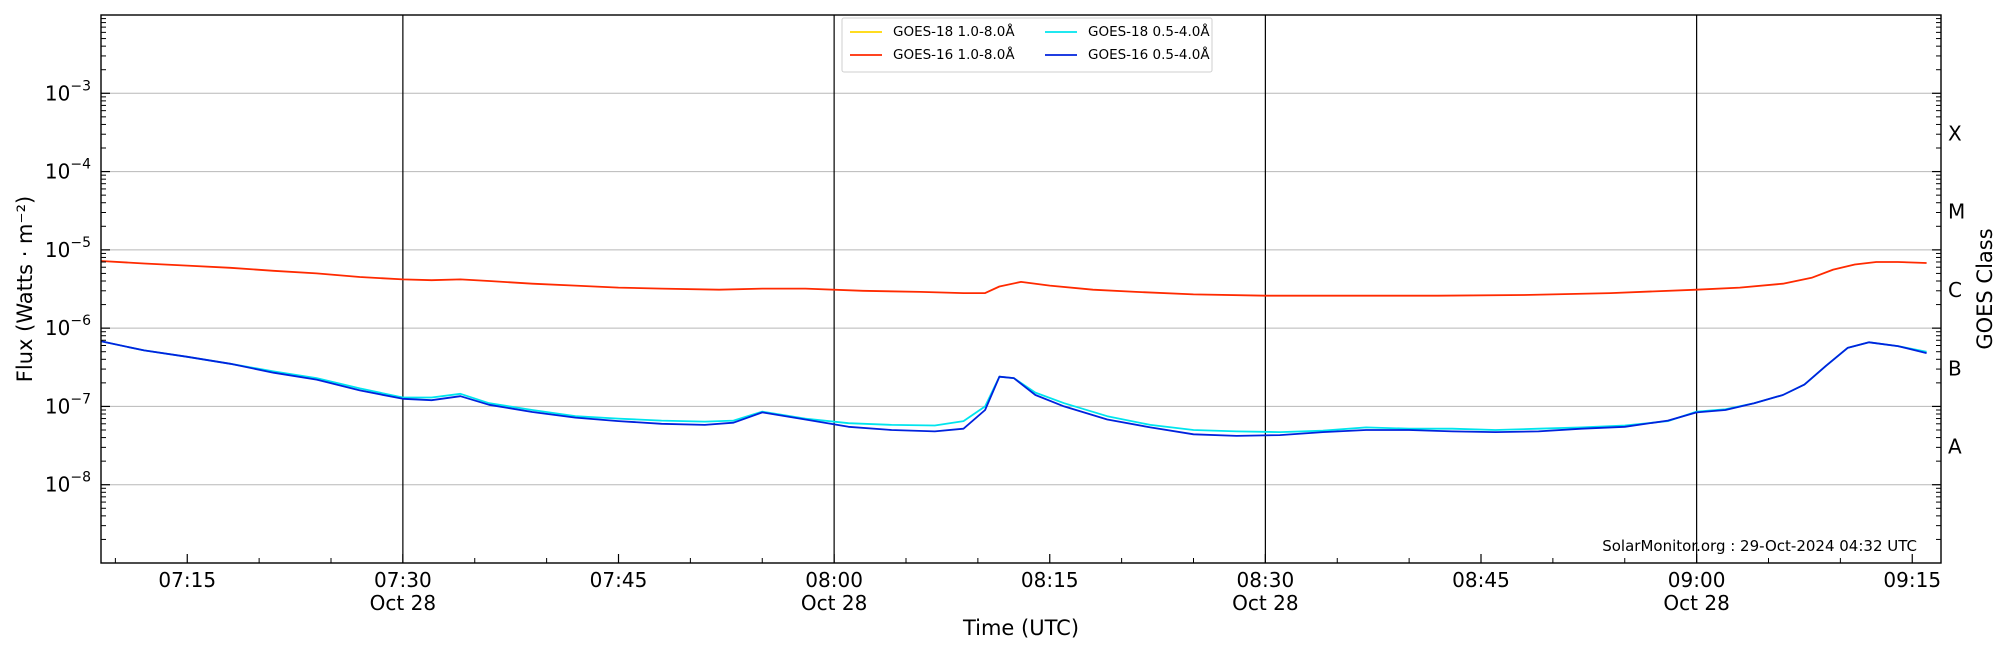 Image resolution: width=2000 pixels, height=654 pixels. Describe the element at coordinates (1050, 580) in the screenshot. I see `x-tick-label: 08:15` at that location.